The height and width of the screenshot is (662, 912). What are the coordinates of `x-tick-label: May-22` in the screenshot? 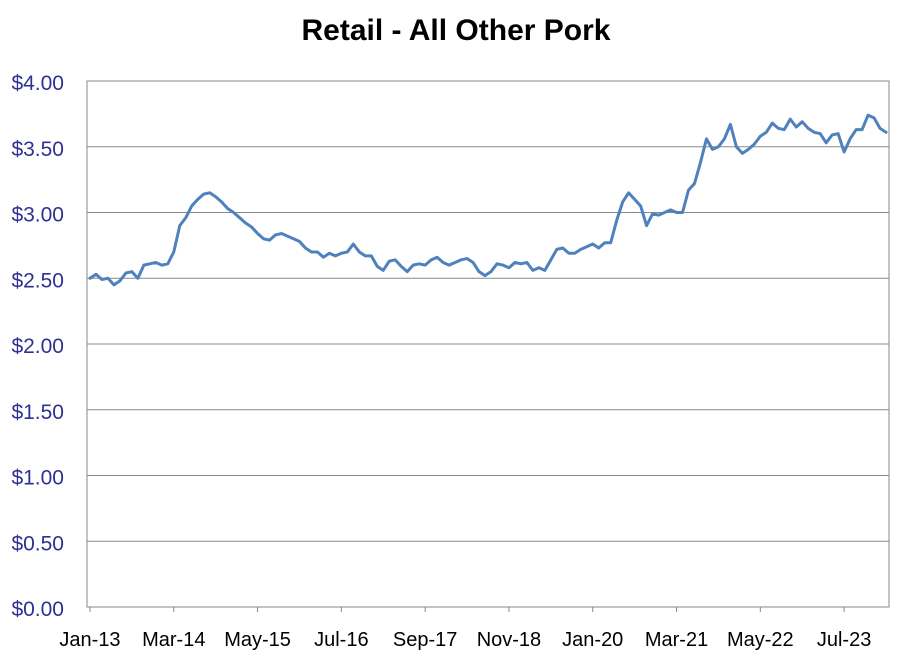 It's located at (760, 640).